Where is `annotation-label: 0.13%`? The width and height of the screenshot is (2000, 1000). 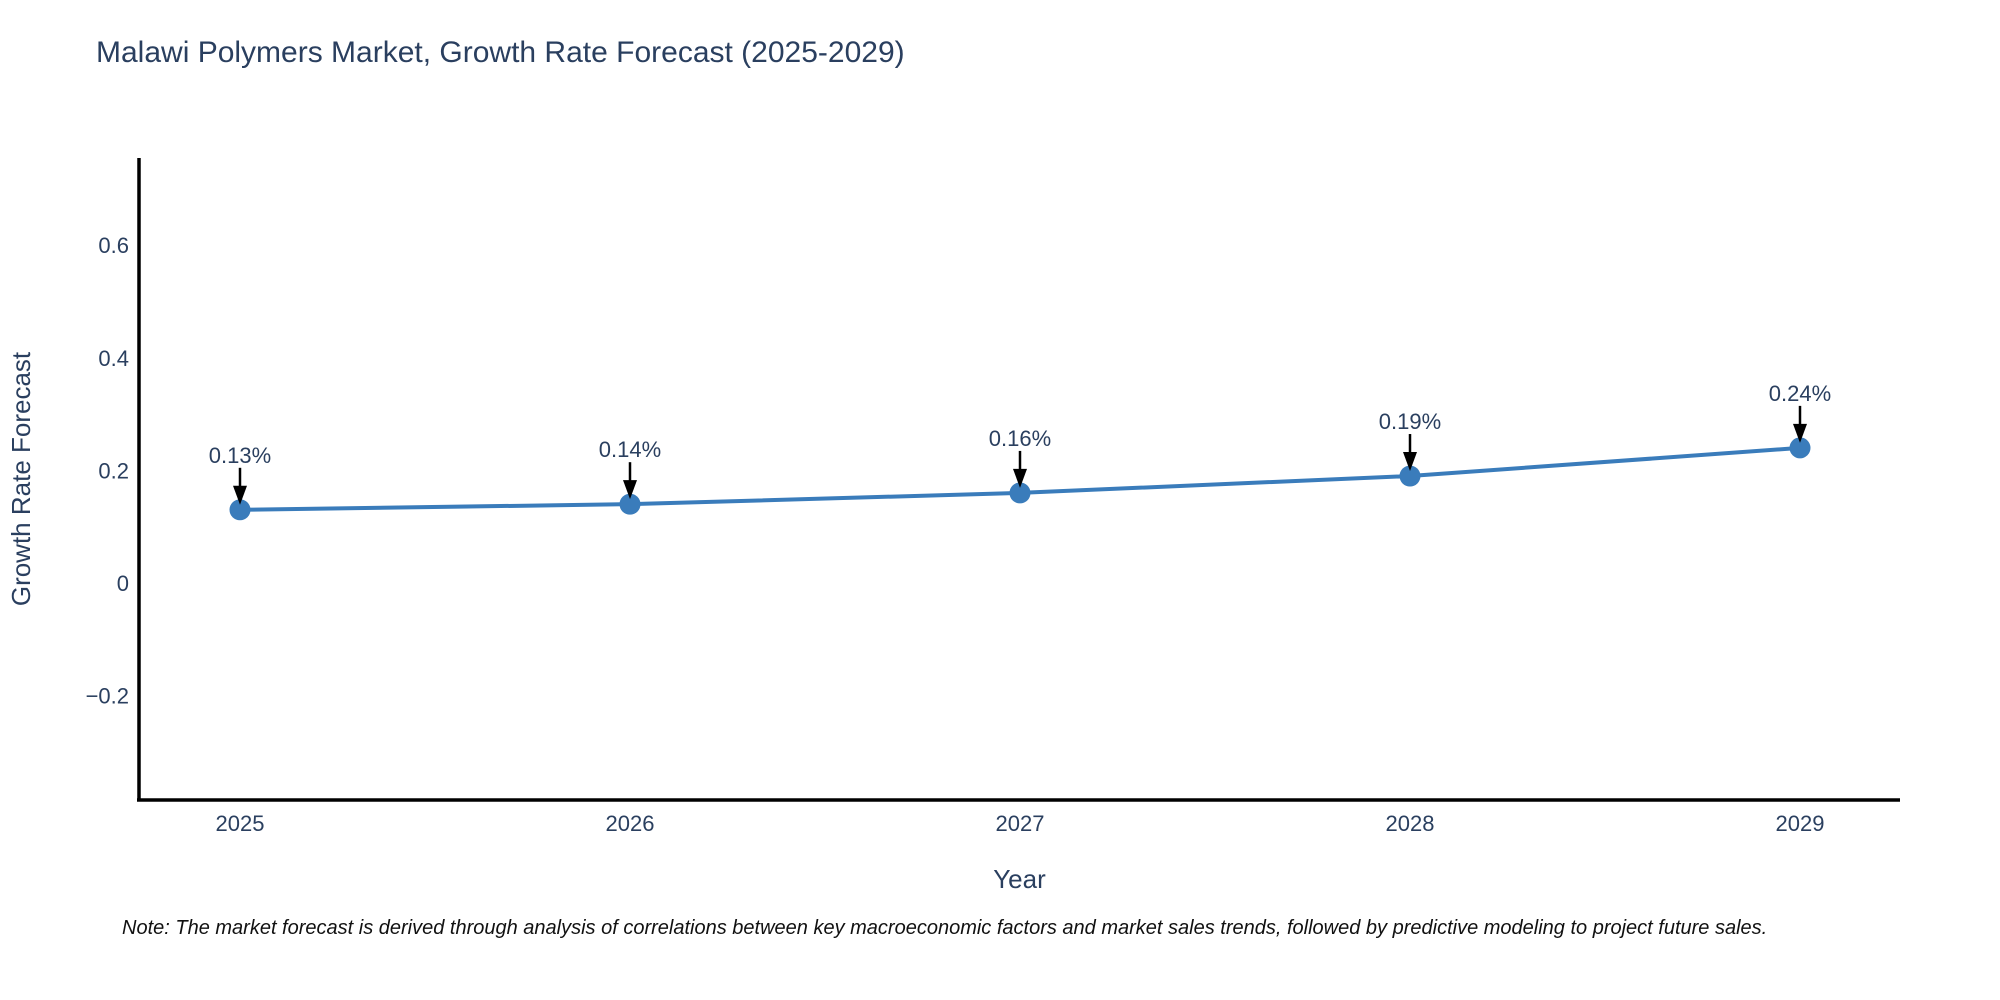
annotation-label: 0.13% is located at coordinates (240, 455).